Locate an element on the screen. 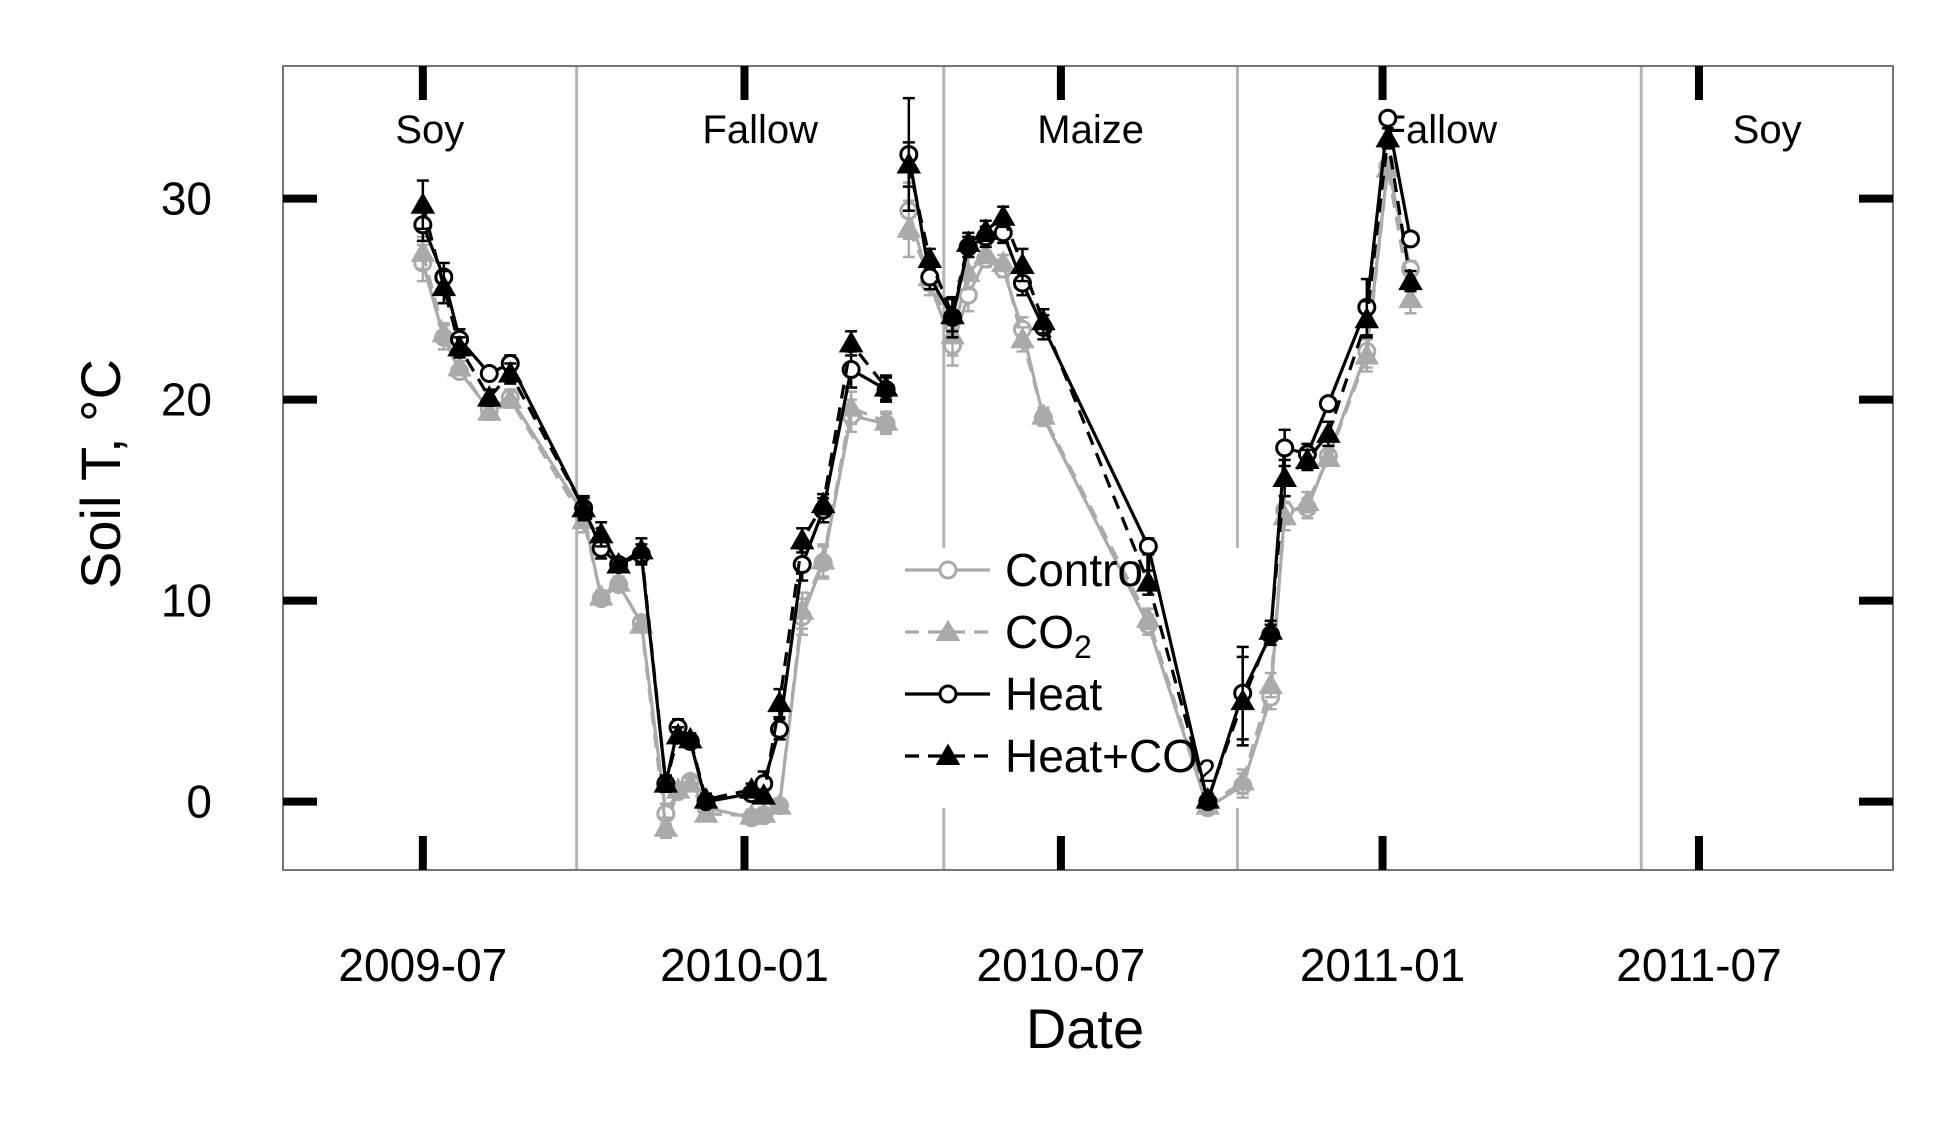 The width and height of the screenshot is (1950, 1126). legend-label: Heat is located at coordinates (1053, 694).